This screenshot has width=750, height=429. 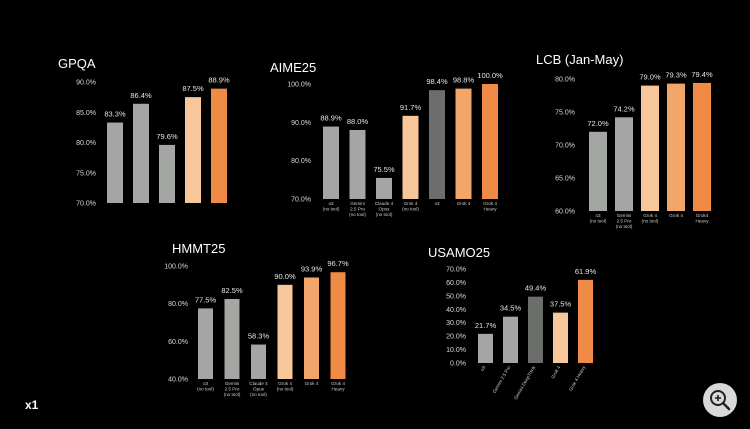 What do you see at coordinates (167, 136) in the screenshot?
I see `data-label: 79.6%` at bounding box center [167, 136].